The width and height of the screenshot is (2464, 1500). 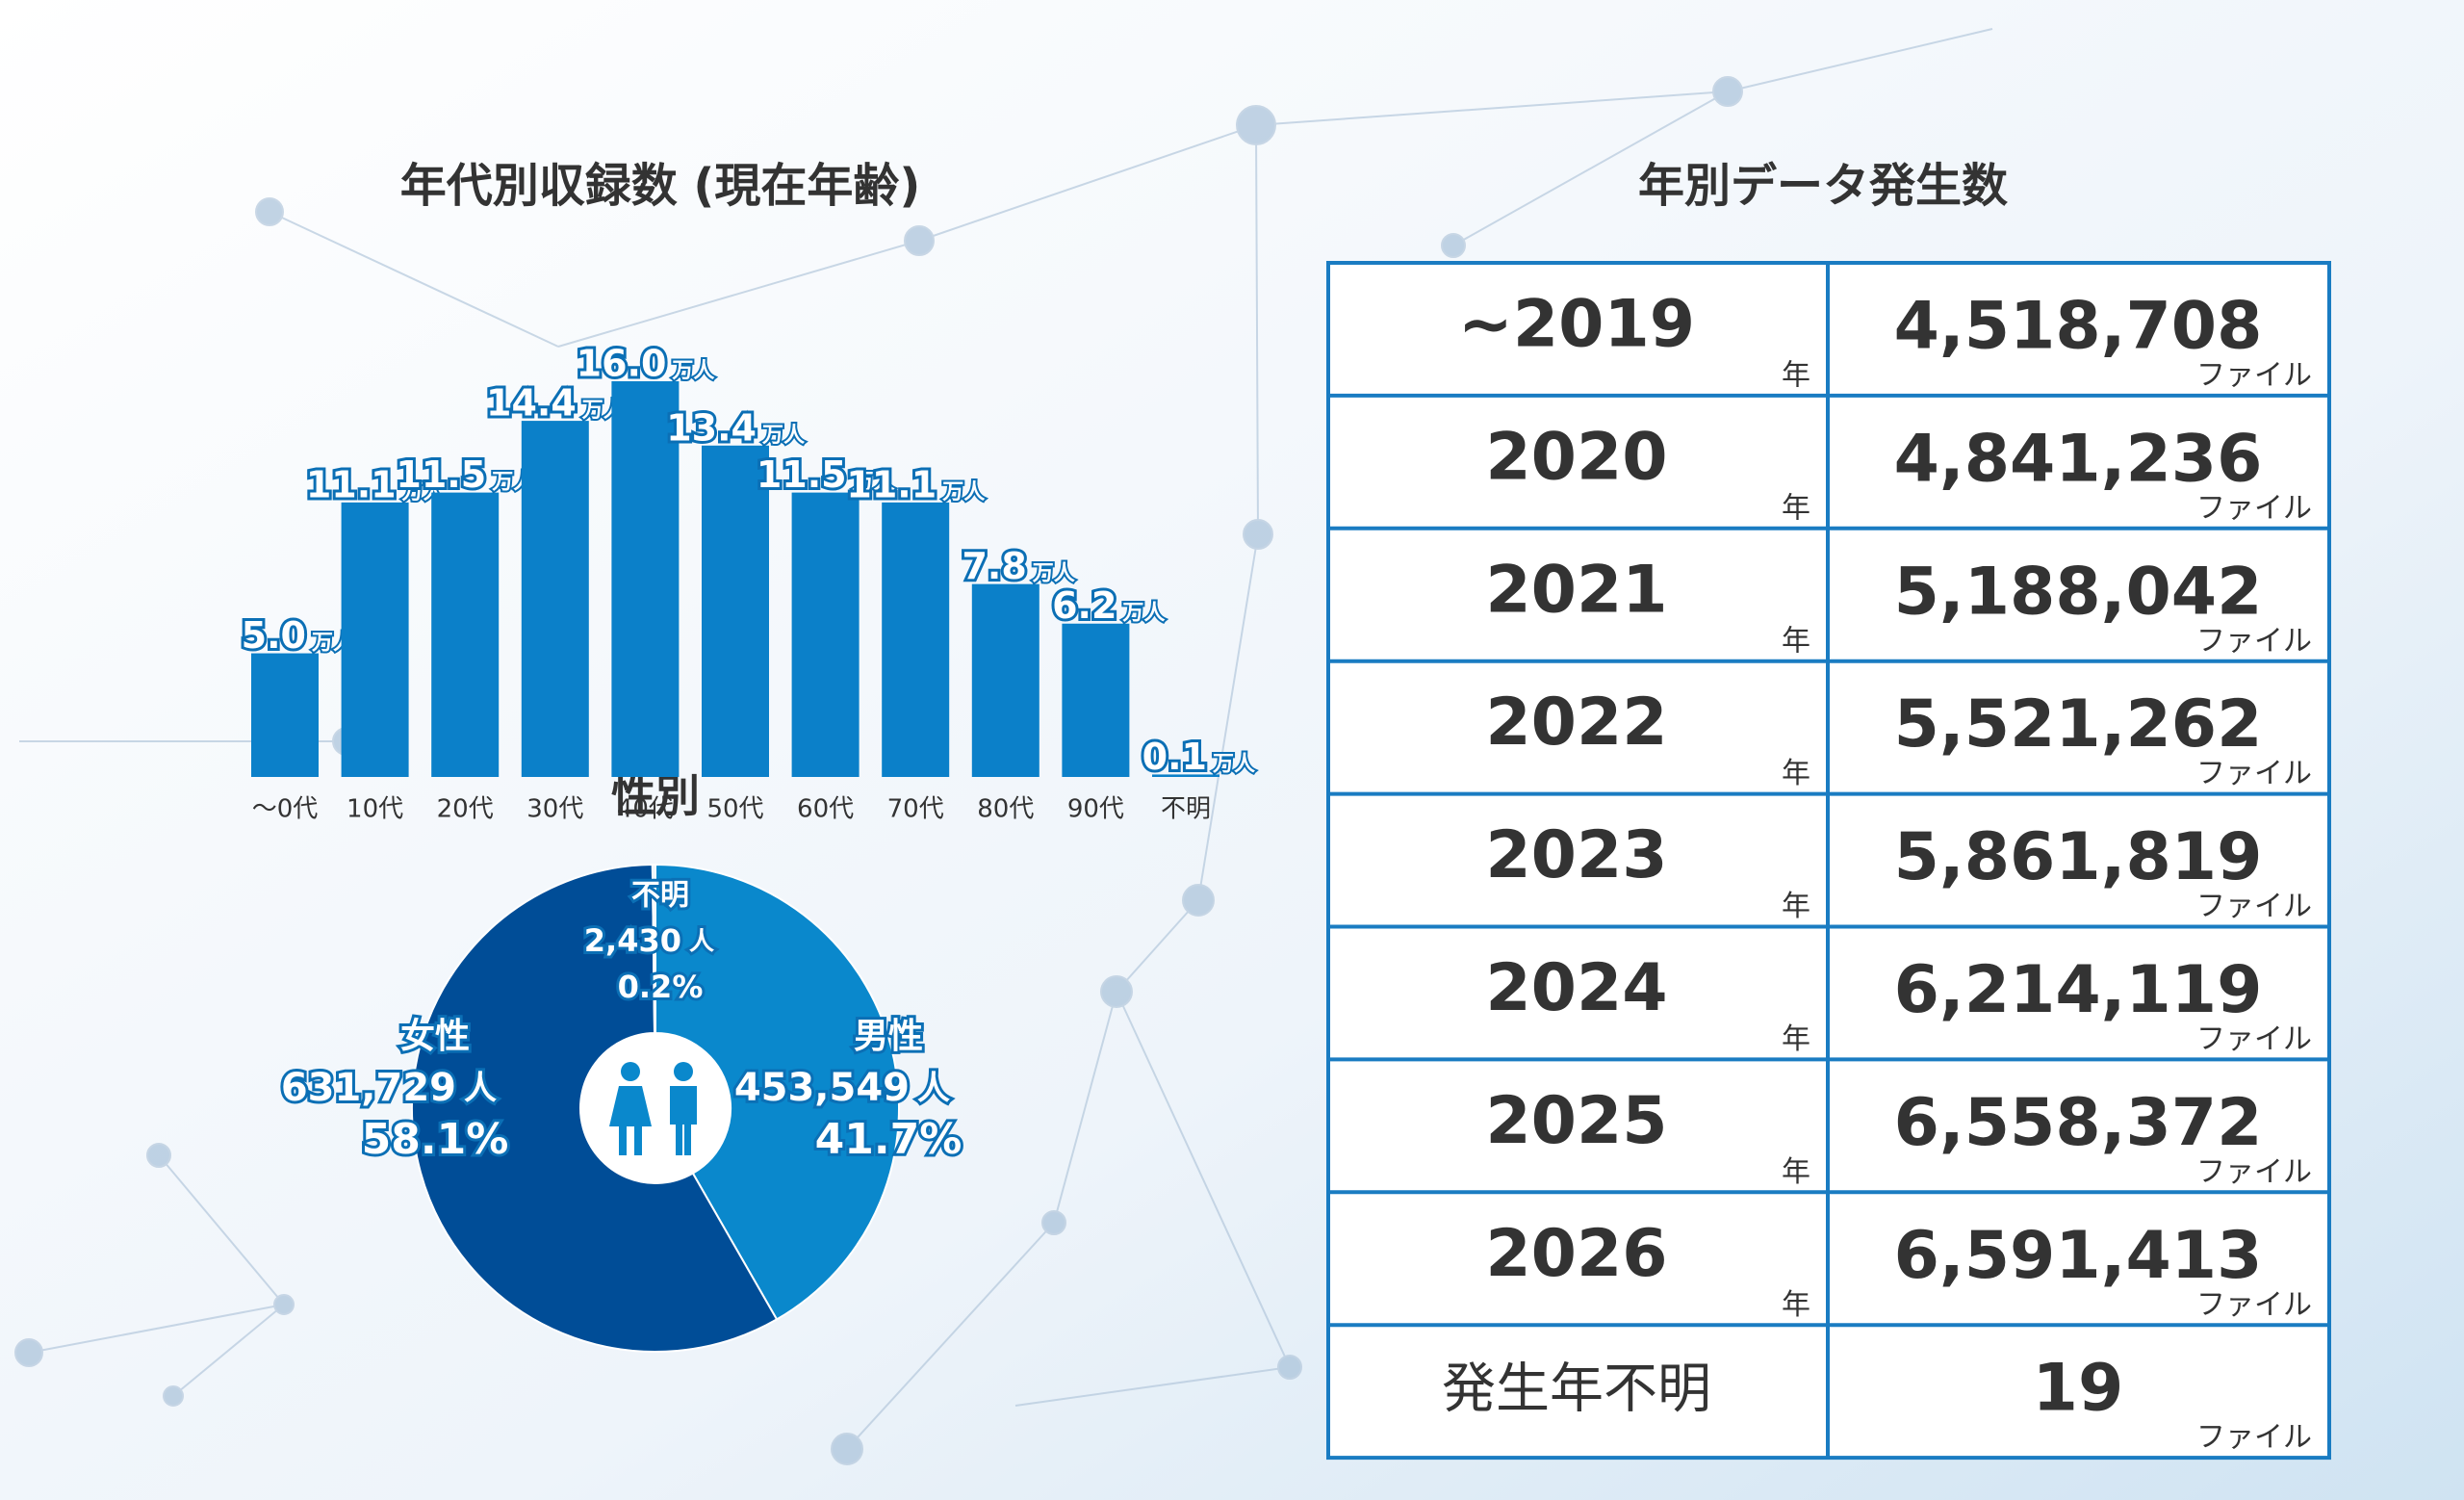 What do you see at coordinates (374, 809) in the screenshot?
I see `x-tick-label: 10代` at bounding box center [374, 809].